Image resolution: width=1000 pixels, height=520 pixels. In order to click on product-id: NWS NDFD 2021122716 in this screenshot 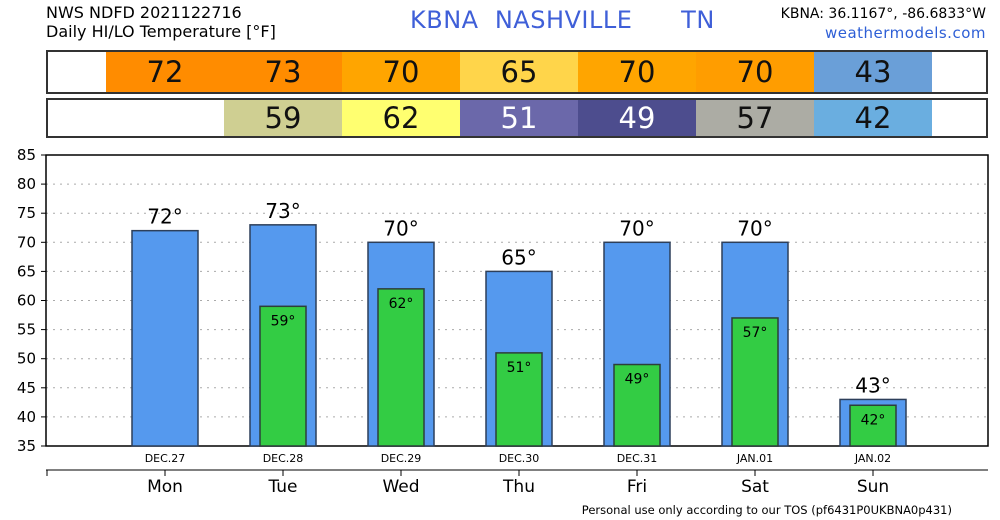, I will do `click(144, 12)`.